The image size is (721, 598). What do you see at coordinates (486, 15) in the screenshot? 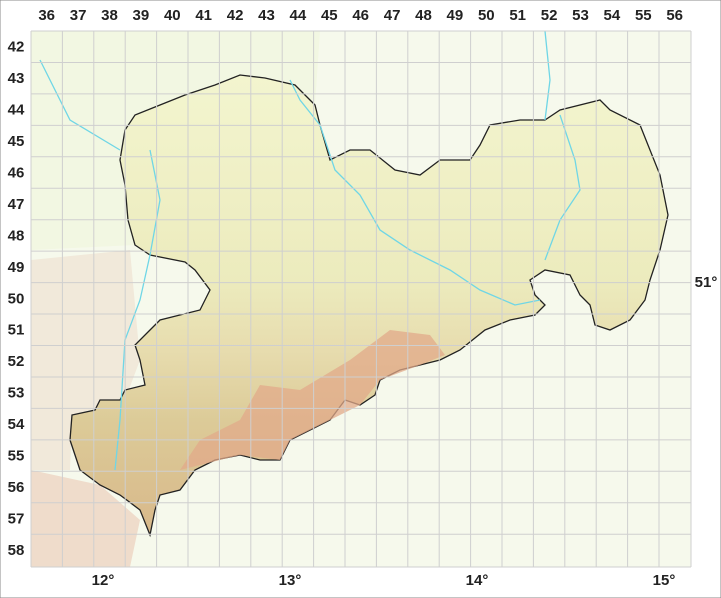
I see `column-label: 50` at bounding box center [486, 15].